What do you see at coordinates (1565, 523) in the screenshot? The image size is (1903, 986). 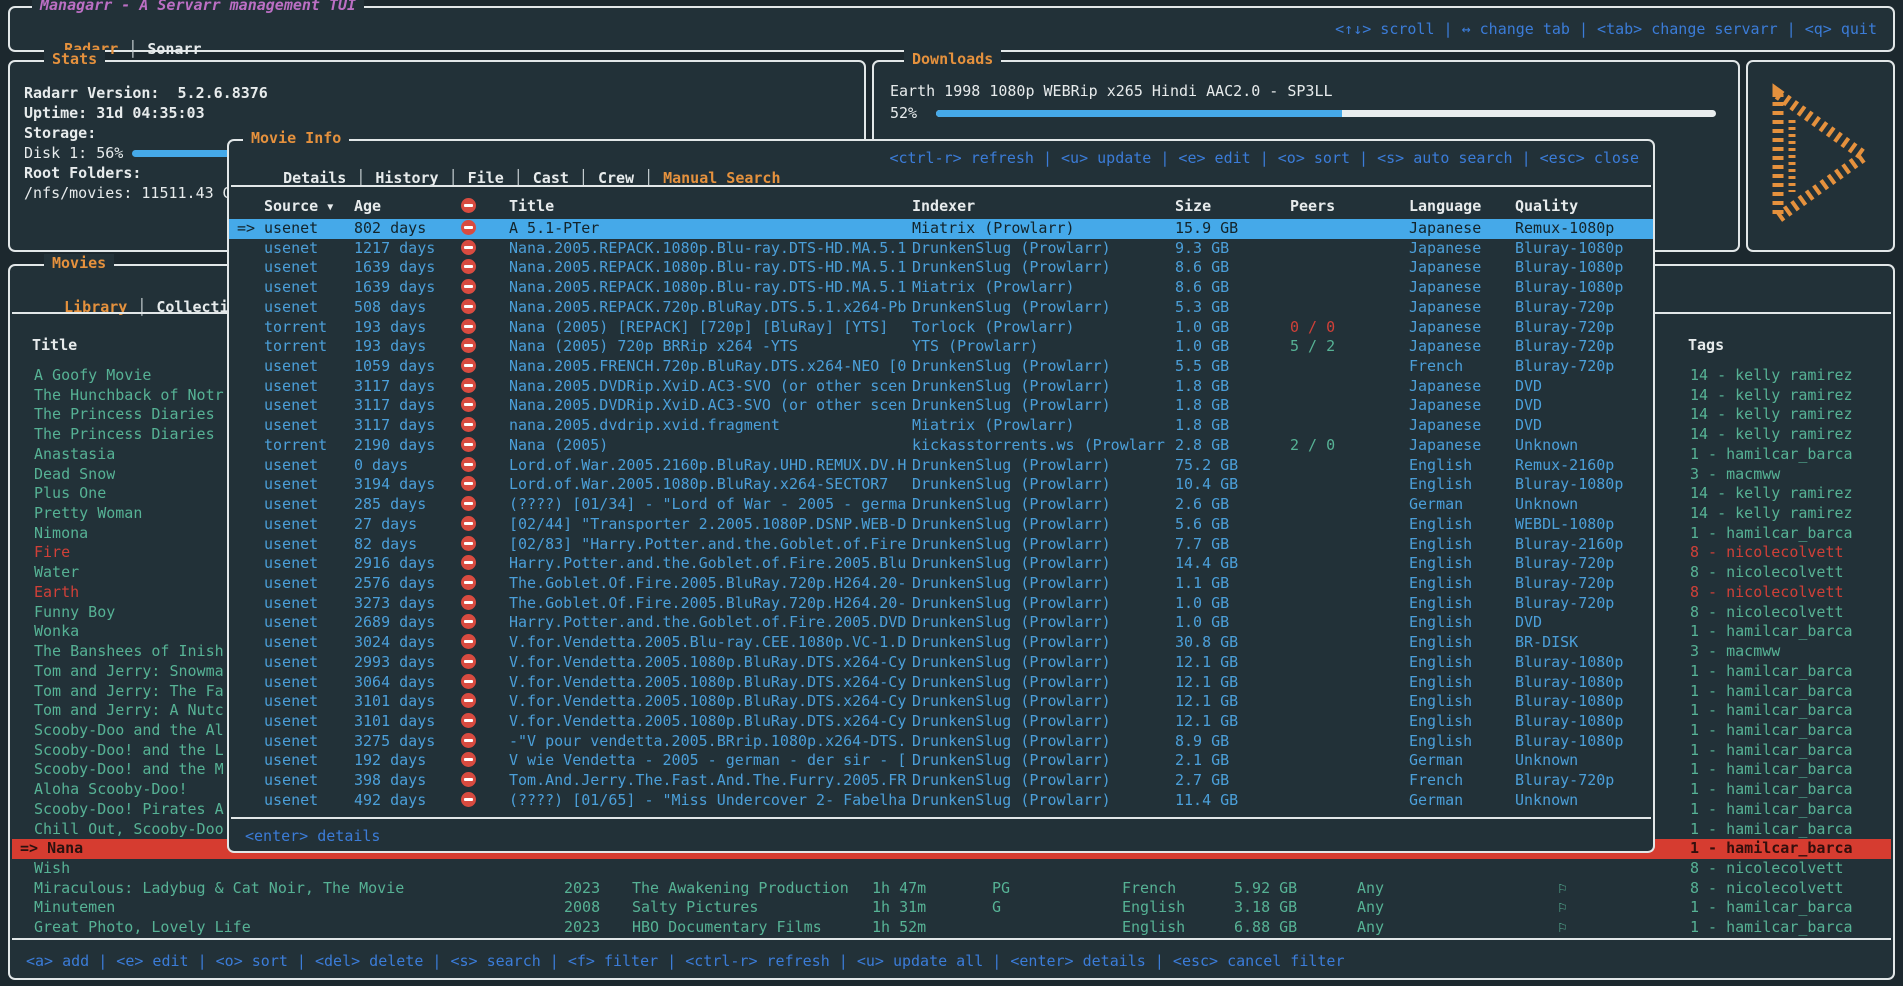 I see `quality-cell: WEBDL-1080p` at bounding box center [1565, 523].